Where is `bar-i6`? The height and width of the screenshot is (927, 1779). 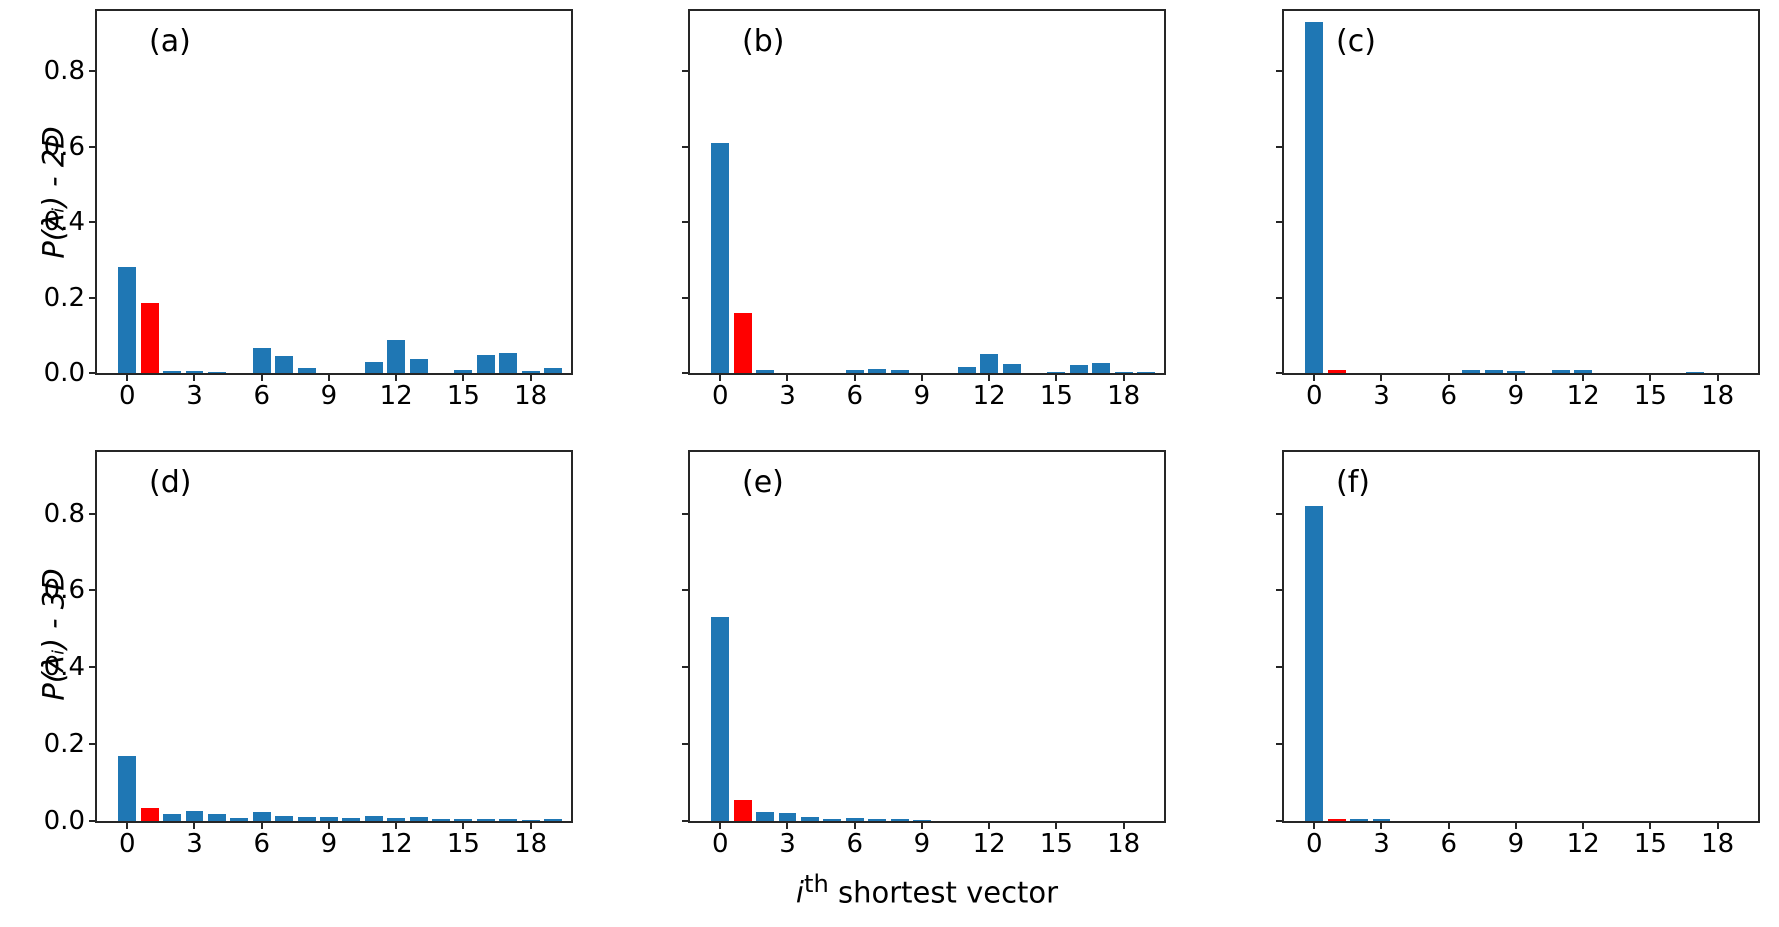 bar-i6 is located at coordinates (261, 816).